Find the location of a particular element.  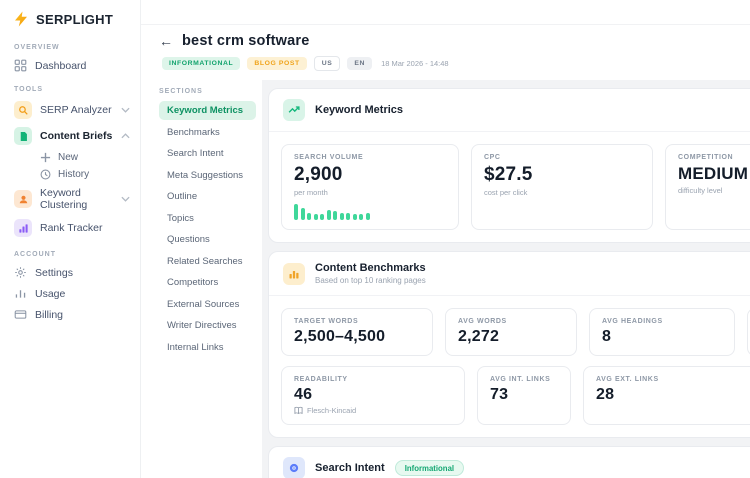

target-words-card: TARGET WORDS 2,500–4,500 is located at coordinates (357, 332).